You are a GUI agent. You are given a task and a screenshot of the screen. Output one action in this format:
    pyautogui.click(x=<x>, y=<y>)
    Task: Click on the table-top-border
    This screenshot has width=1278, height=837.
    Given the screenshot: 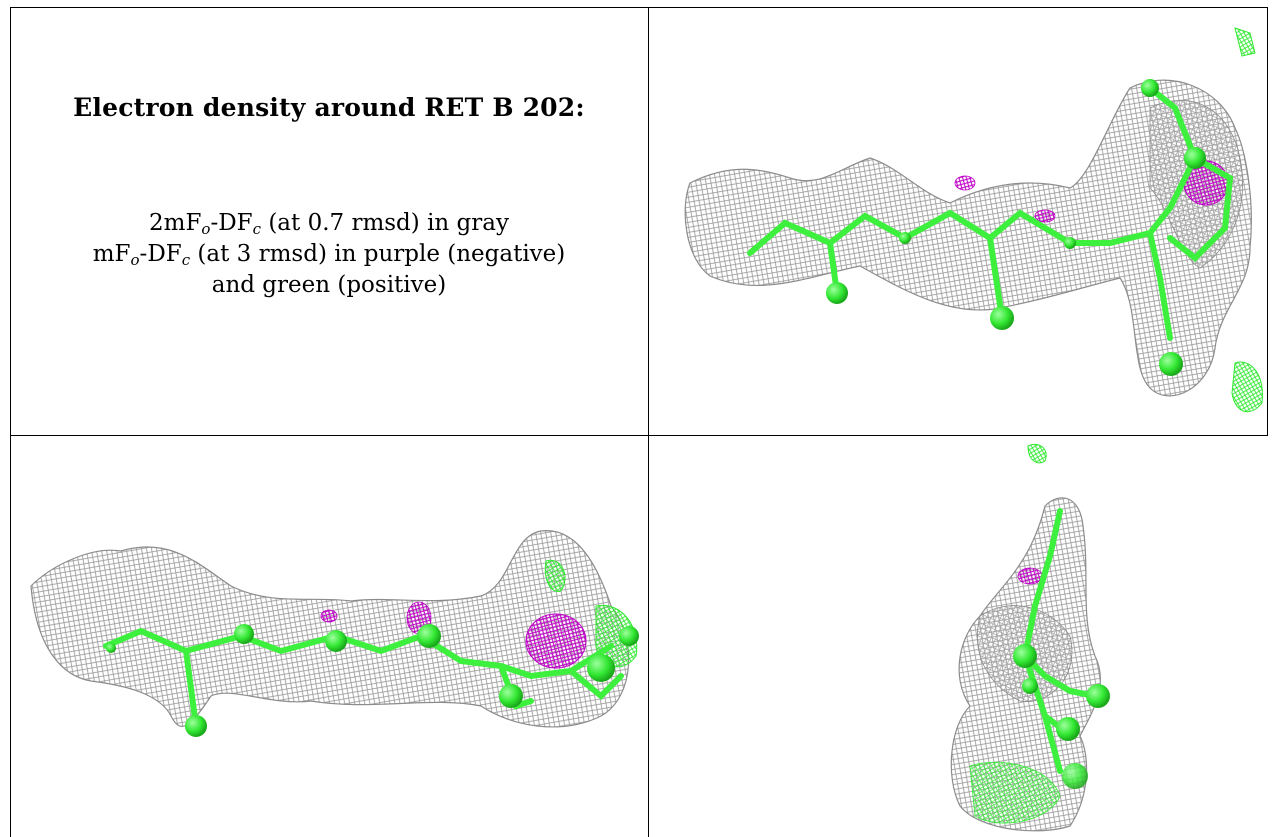 What is the action you would take?
    pyautogui.click(x=639, y=7)
    